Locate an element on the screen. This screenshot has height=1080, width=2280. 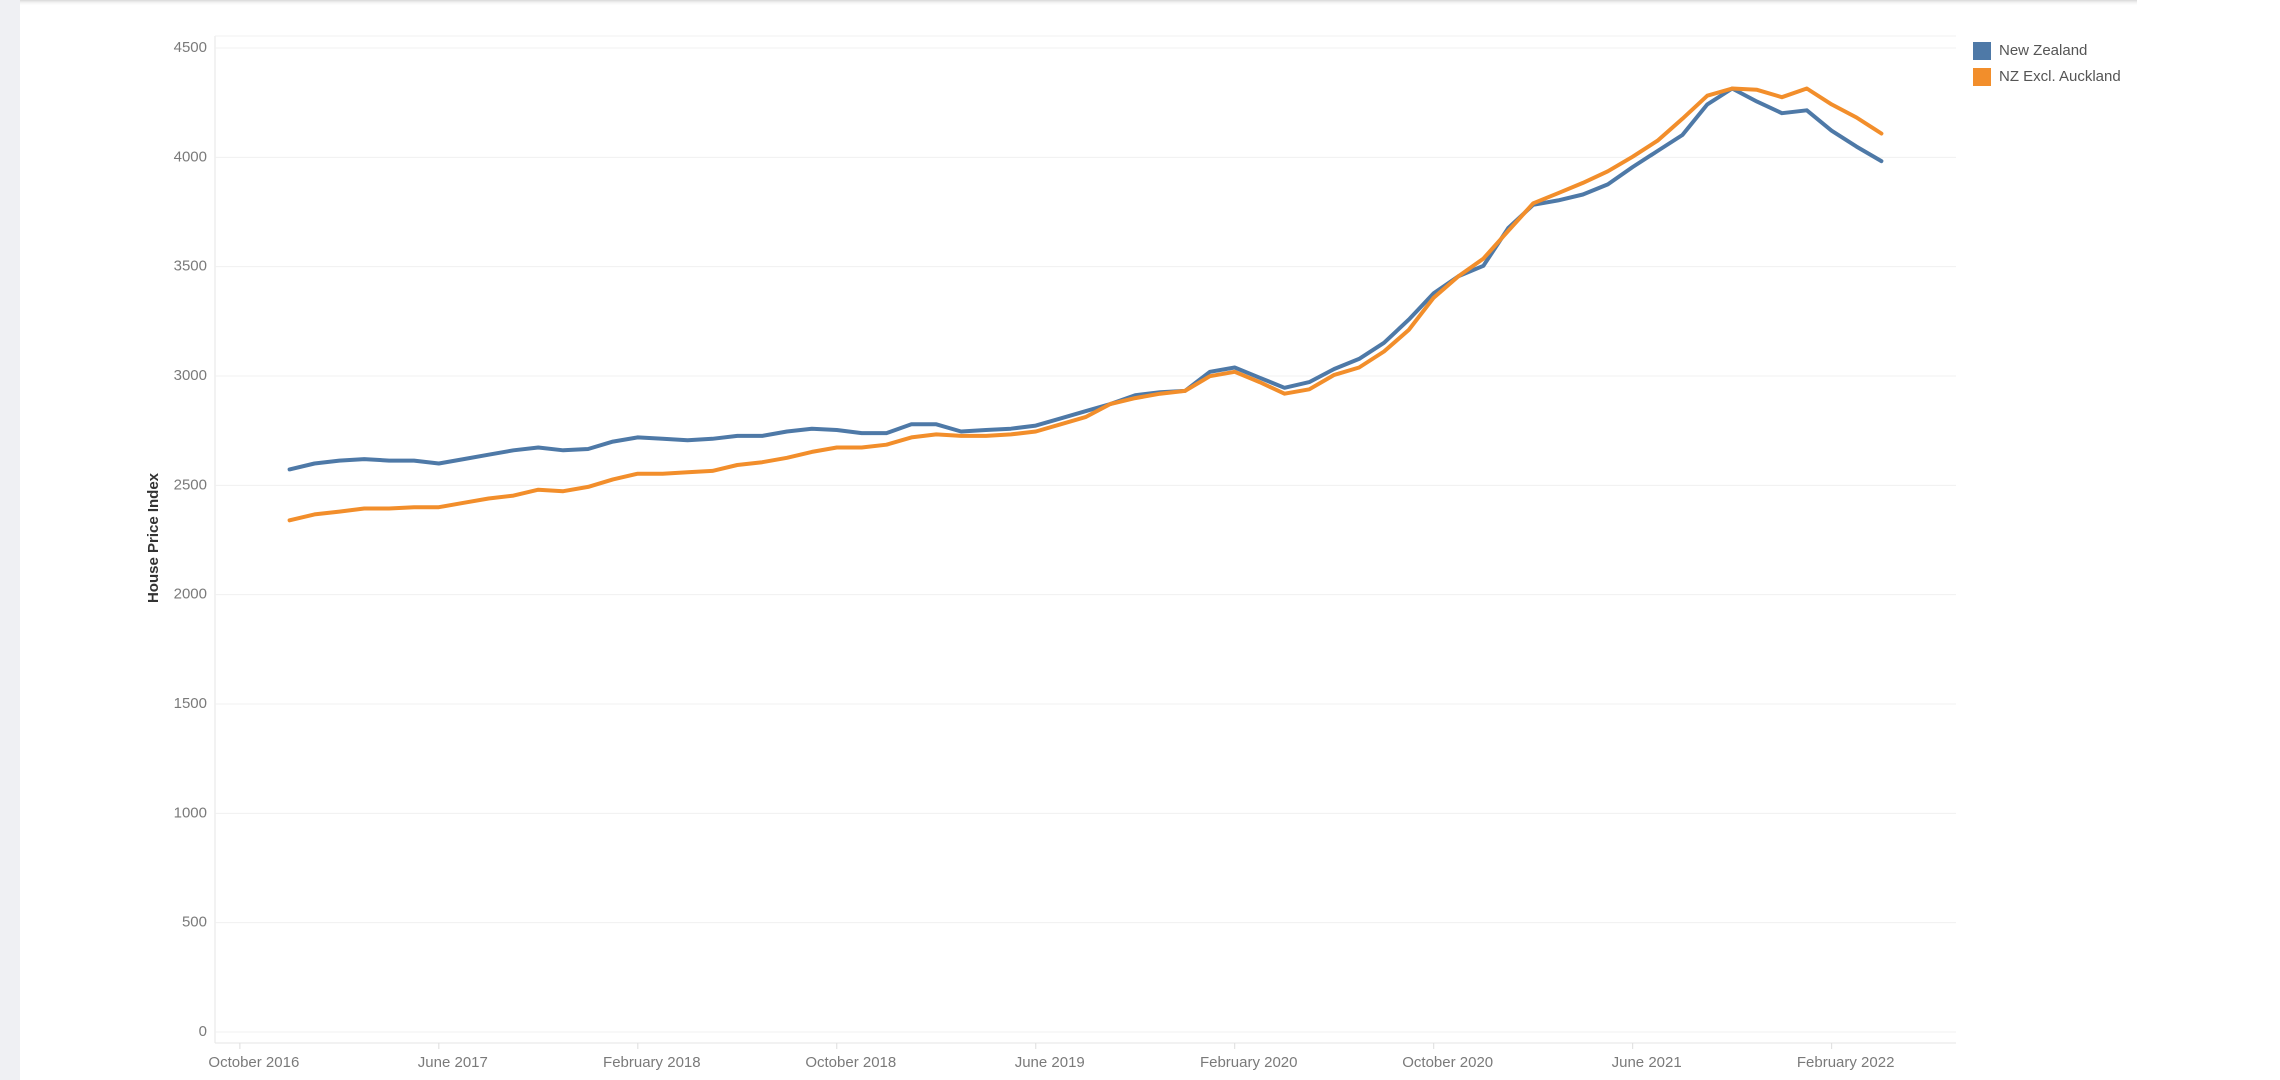
y-tick-label: 4500 is located at coordinates (190, 47).